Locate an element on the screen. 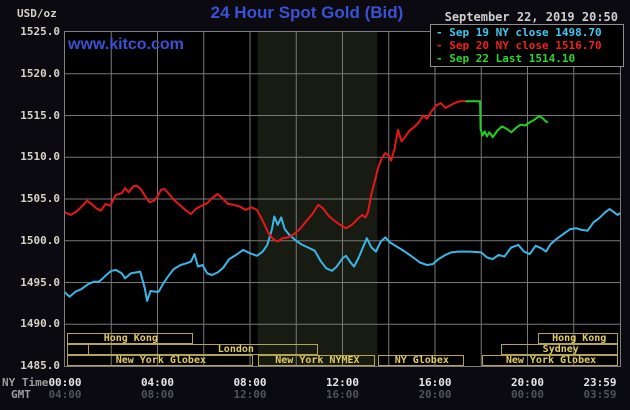 The height and width of the screenshot is (410, 630). session-label: New York NYMEX is located at coordinates (317, 360).